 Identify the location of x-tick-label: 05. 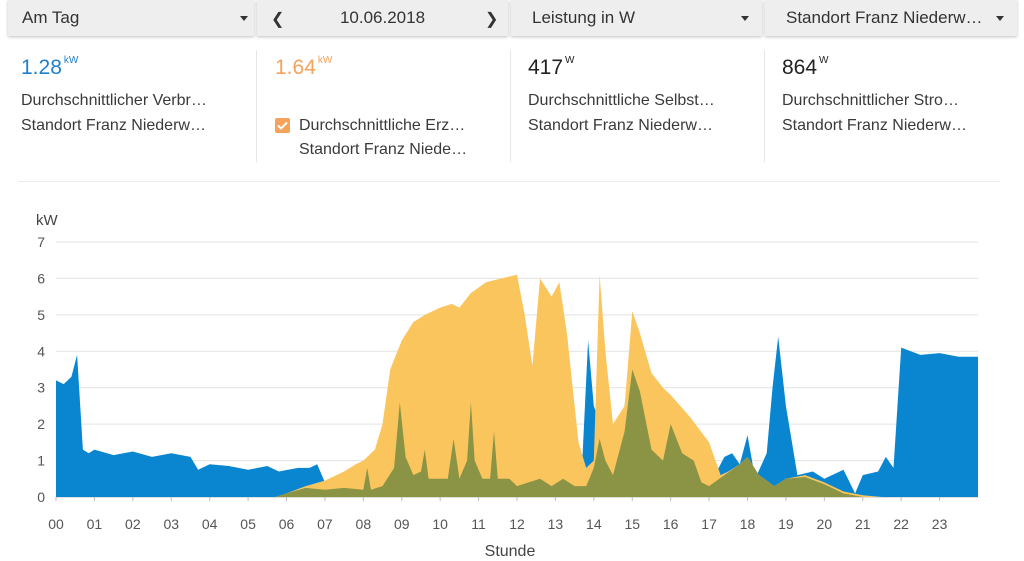
(248, 524).